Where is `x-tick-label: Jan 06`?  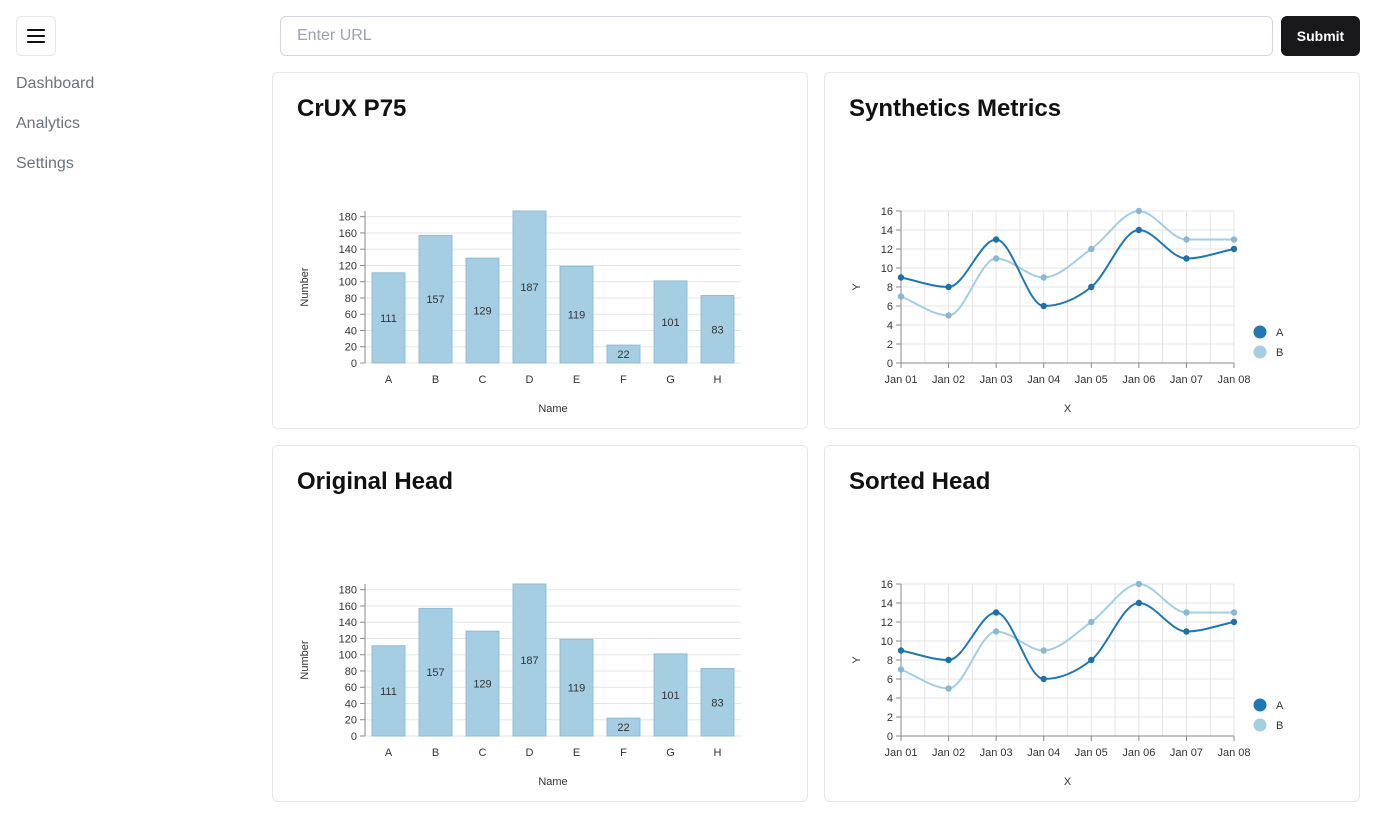
x-tick-label: Jan 06 is located at coordinates (1138, 753).